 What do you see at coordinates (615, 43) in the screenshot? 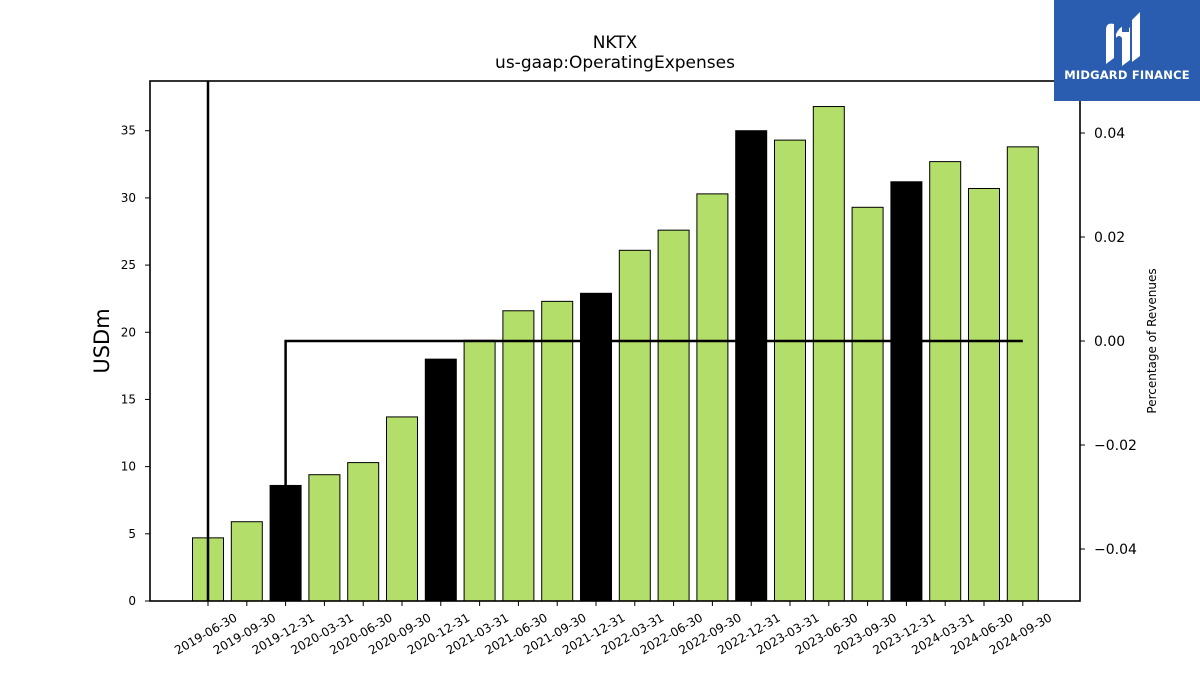
I see `chart-title: NKTX` at bounding box center [615, 43].